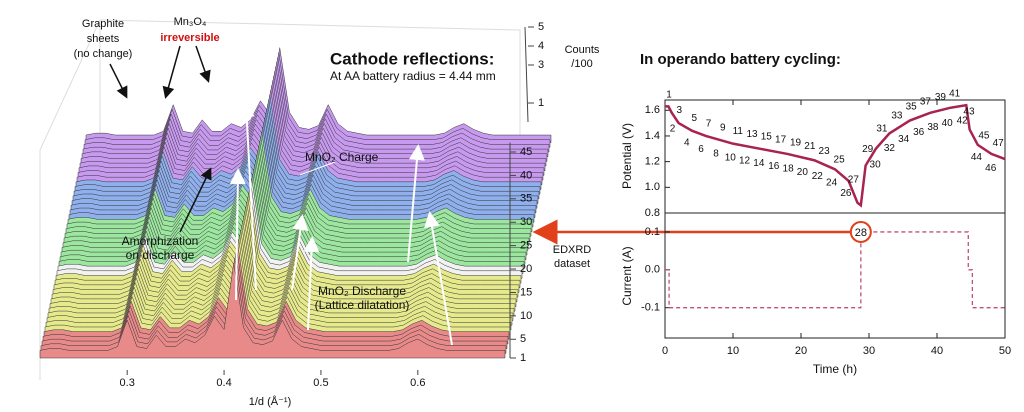 The width and height of the screenshot is (1024, 412). Describe the element at coordinates (1005, 351) in the screenshot. I see `x-tick-label: 50` at that location.